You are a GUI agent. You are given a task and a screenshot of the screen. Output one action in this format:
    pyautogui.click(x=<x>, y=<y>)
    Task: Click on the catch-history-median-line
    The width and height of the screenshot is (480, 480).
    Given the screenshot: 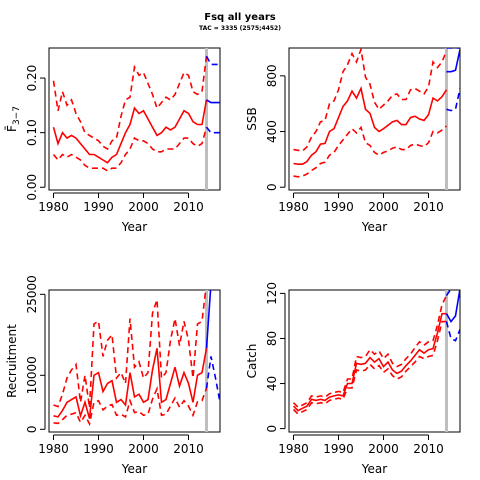 What is the action you would take?
    pyautogui.click(x=369, y=362)
    